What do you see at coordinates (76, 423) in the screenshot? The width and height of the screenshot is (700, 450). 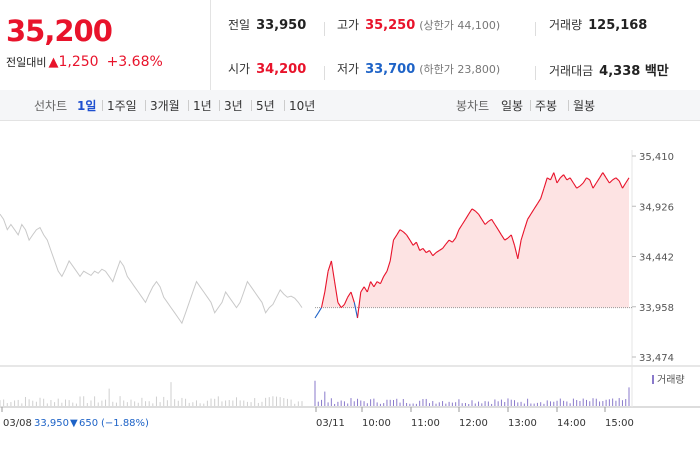 I see `prev-day-note: 03/08 33,950 ▼ 650 (−1.88%)` at bounding box center [76, 423].